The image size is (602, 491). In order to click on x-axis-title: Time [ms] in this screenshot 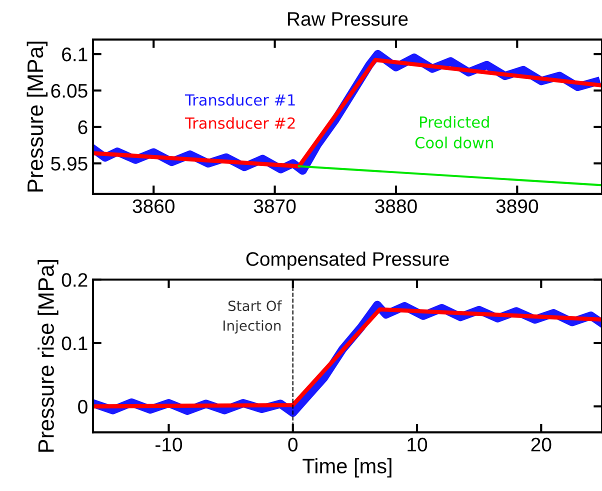, I will do `click(347, 468)`.